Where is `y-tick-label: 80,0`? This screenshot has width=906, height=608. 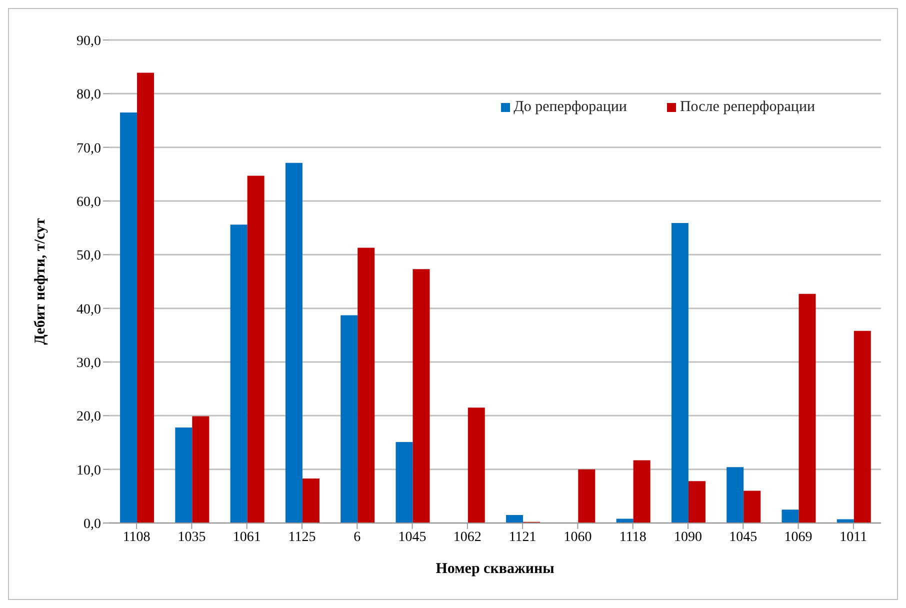 y-tick-label: 80,0 is located at coordinates (88, 95).